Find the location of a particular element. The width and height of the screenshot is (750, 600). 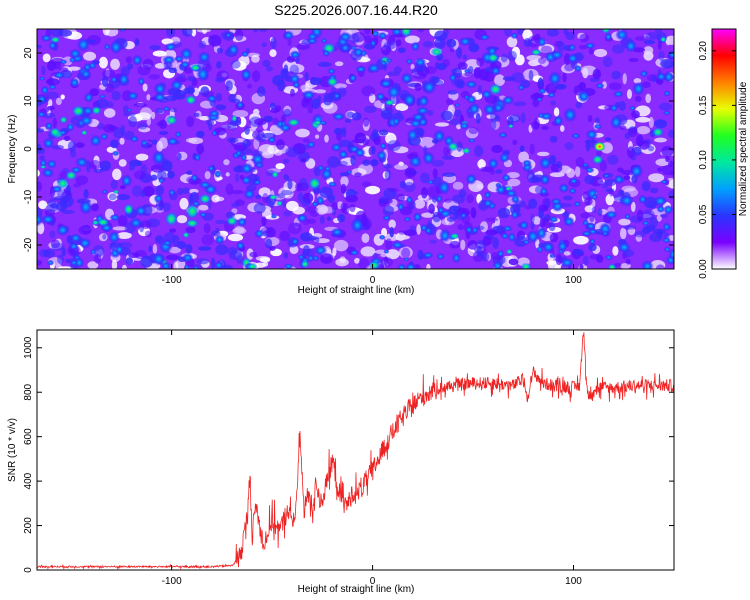

y-tick-label: 800 is located at coordinates (28, 391).